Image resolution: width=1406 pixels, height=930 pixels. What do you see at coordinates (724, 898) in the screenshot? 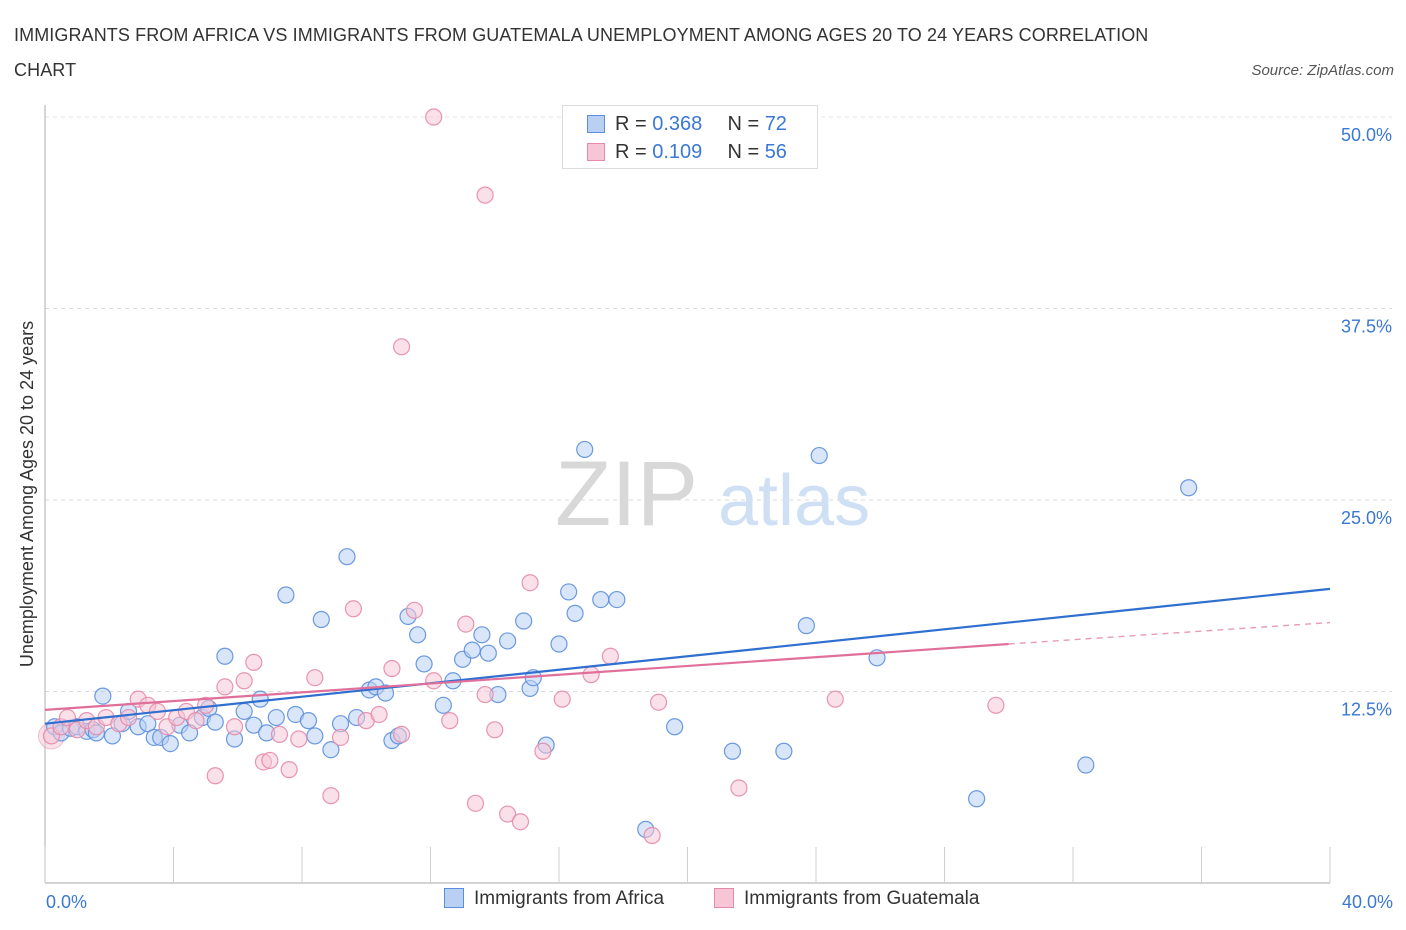
I see `legend-guatemala-swatch` at bounding box center [724, 898].